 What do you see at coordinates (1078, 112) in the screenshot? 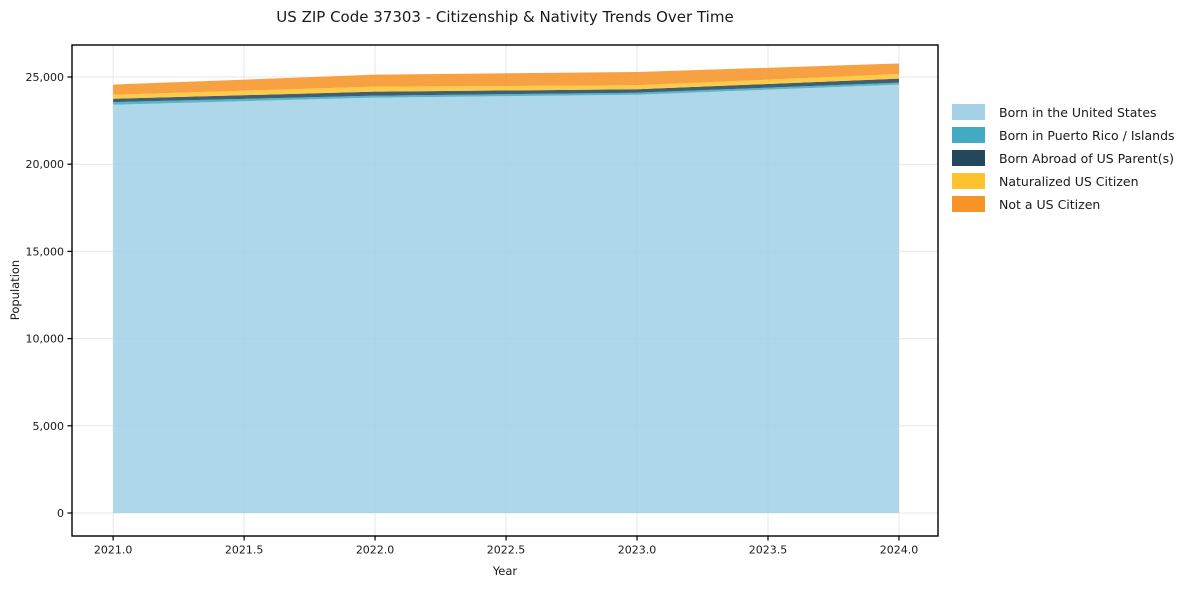
I see `legend-label: Born in the United States` at bounding box center [1078, 112].